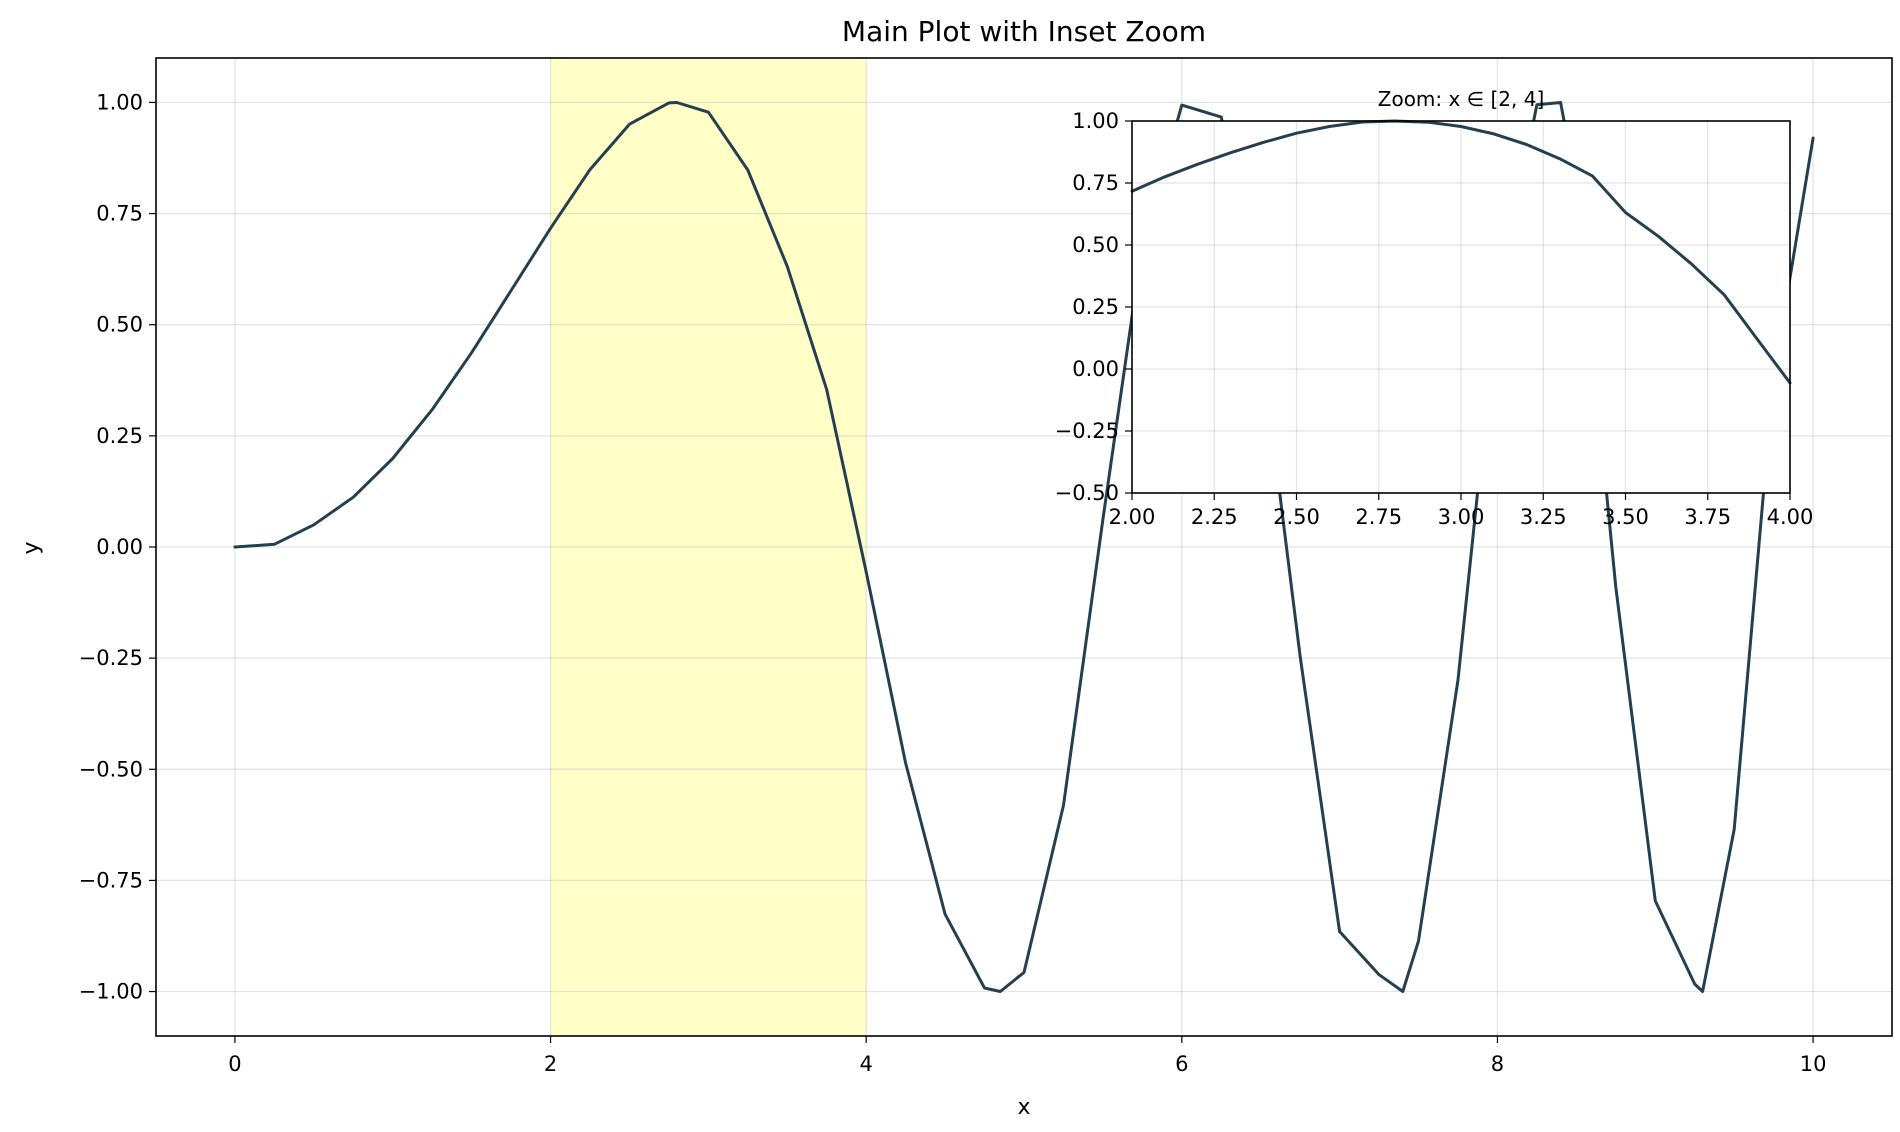 The width and height of the screenshot is (1900, 1132). I want to click on main-y-tick-label: 0.75, so click(119, 214).